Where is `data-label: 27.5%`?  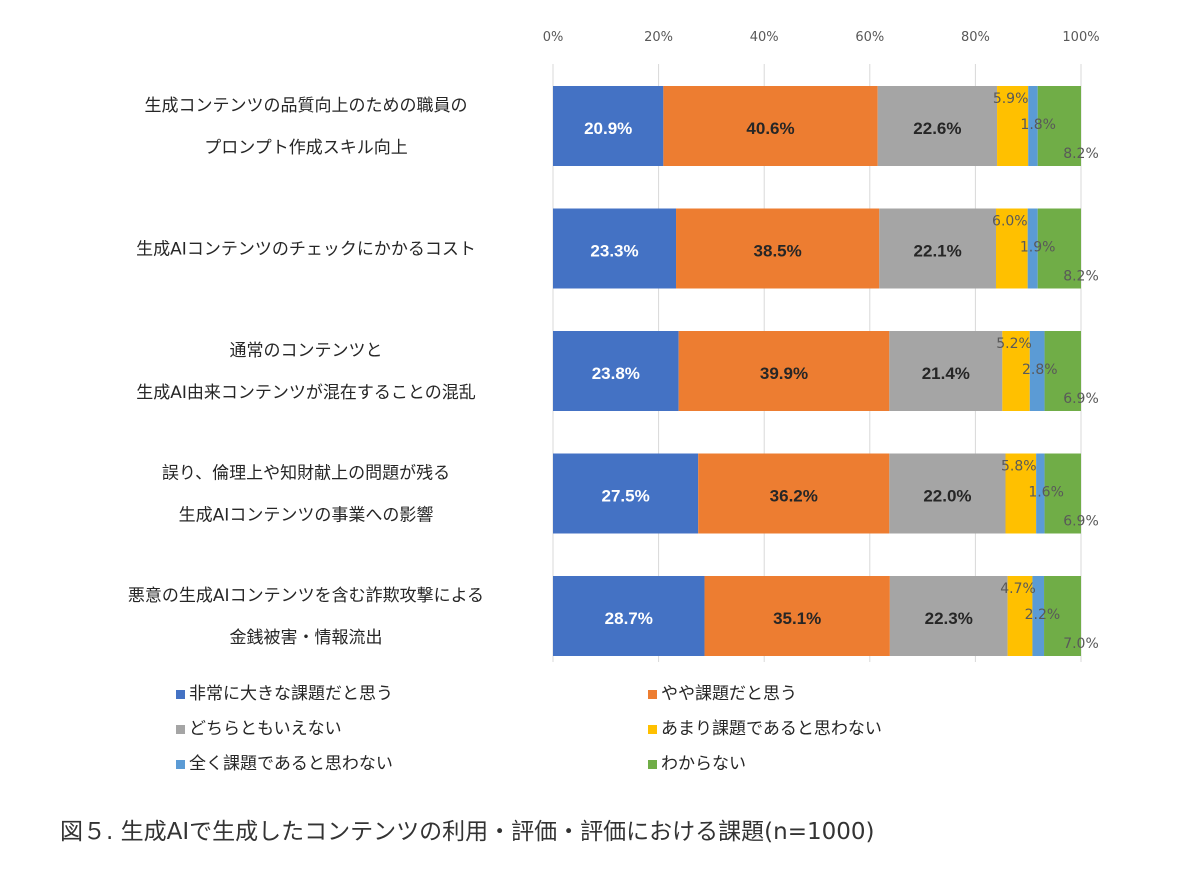
data-label: 27.5% is located at coordinates (625, 496).